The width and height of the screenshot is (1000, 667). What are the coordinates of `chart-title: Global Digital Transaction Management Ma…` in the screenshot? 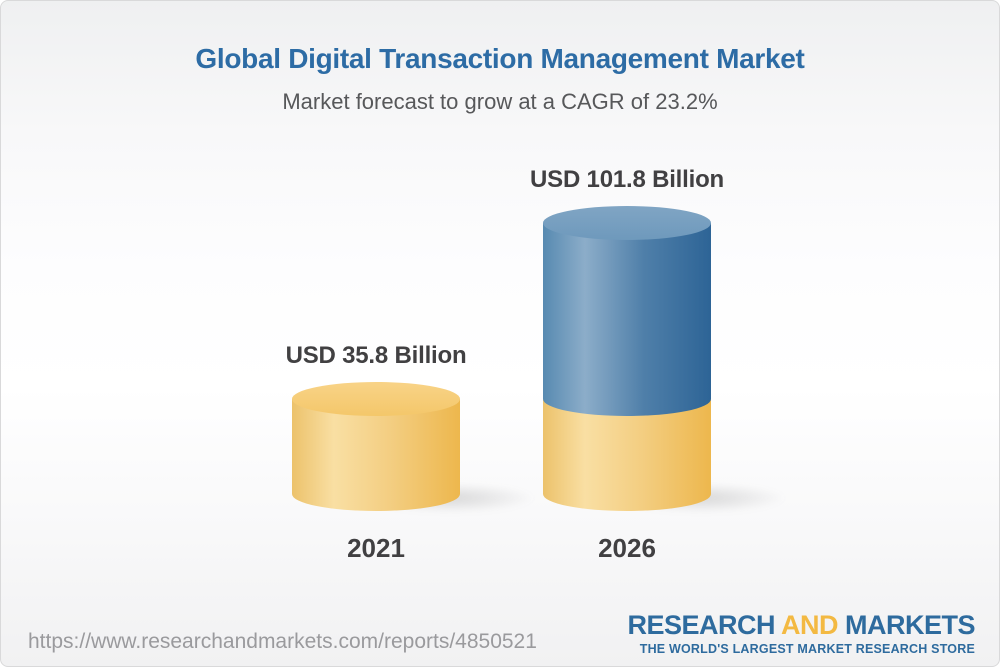 It's located at (500, 58).